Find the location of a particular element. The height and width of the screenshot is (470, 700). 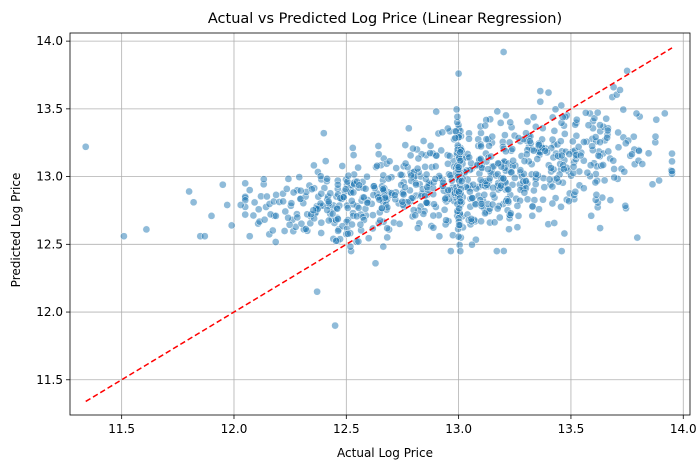

x-axis-ticks: 11.5 12.0 12.5 13.0 13.5 14.0 is located at coordinates (402, 425).